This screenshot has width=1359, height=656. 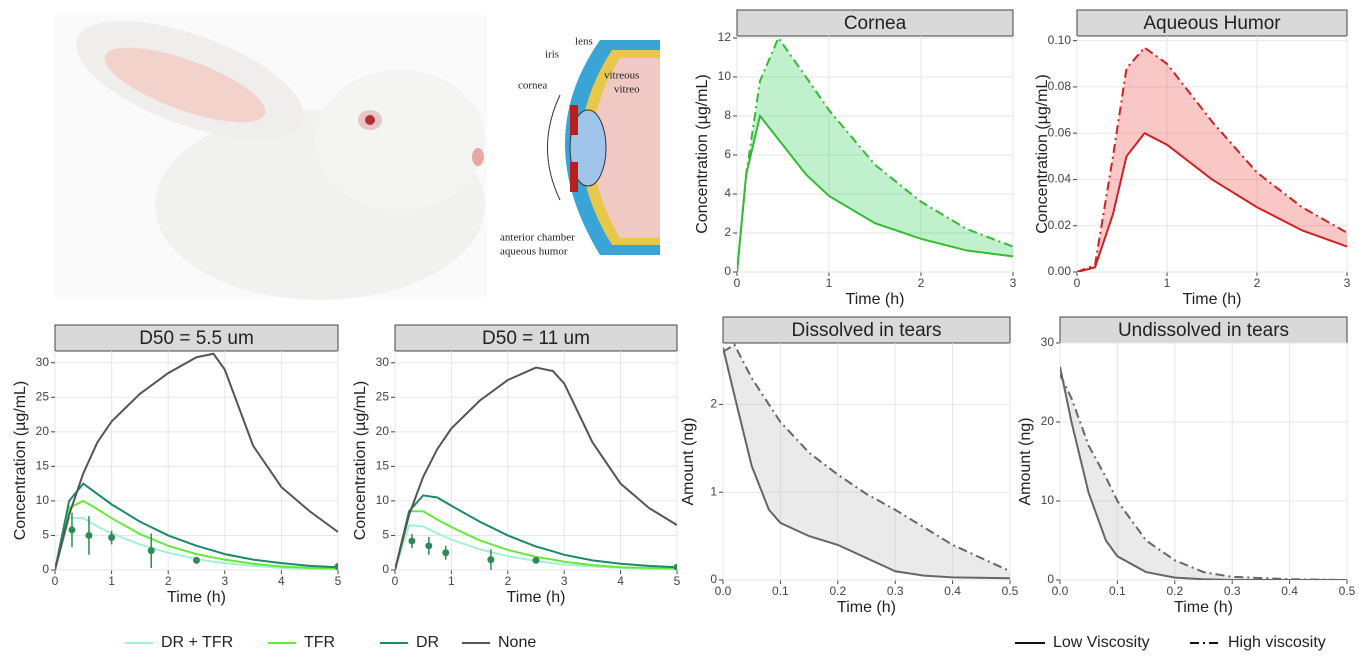 I want to click on y-tick-label: 0.08, so click(x=1060, y=86).